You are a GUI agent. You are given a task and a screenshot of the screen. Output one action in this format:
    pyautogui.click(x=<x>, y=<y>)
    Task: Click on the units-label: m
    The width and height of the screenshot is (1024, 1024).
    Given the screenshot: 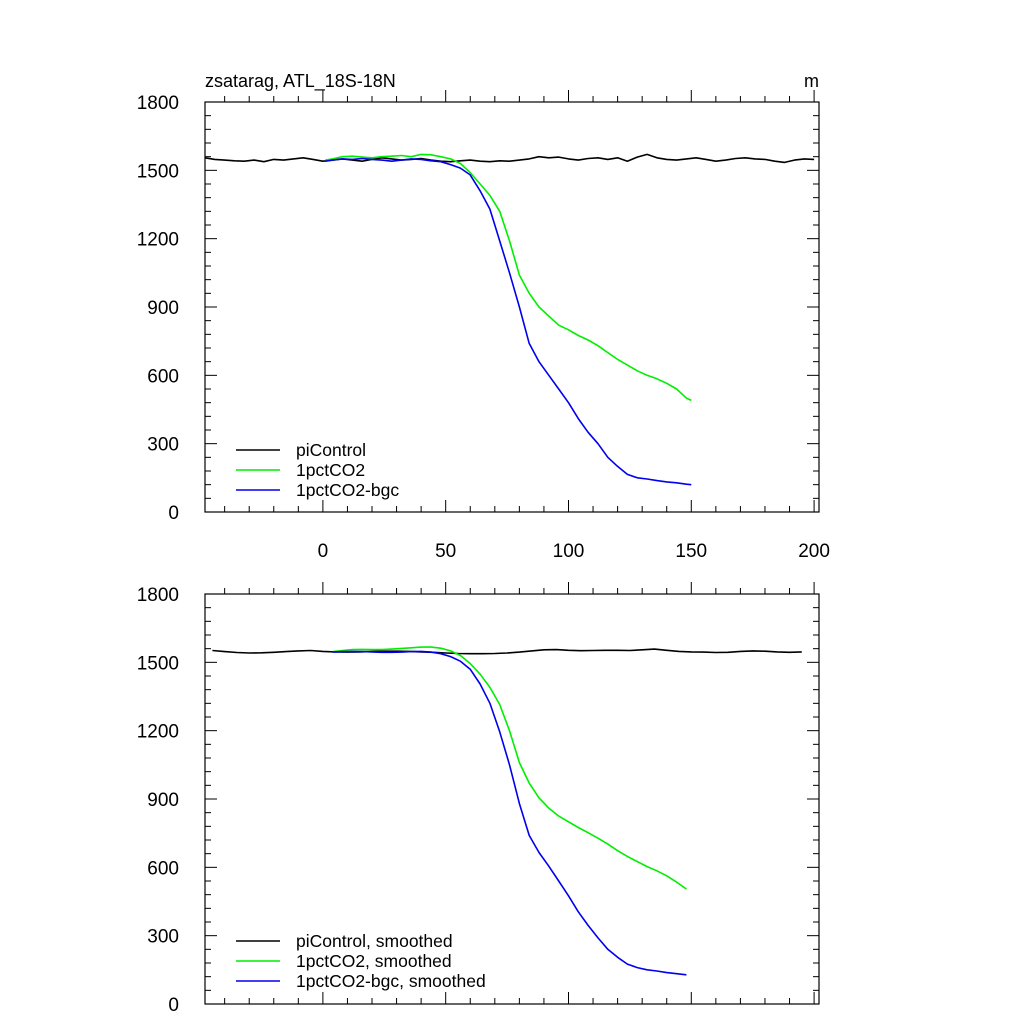 What is the action you would take?
    pyautogui.click(x=811, y=81)
    